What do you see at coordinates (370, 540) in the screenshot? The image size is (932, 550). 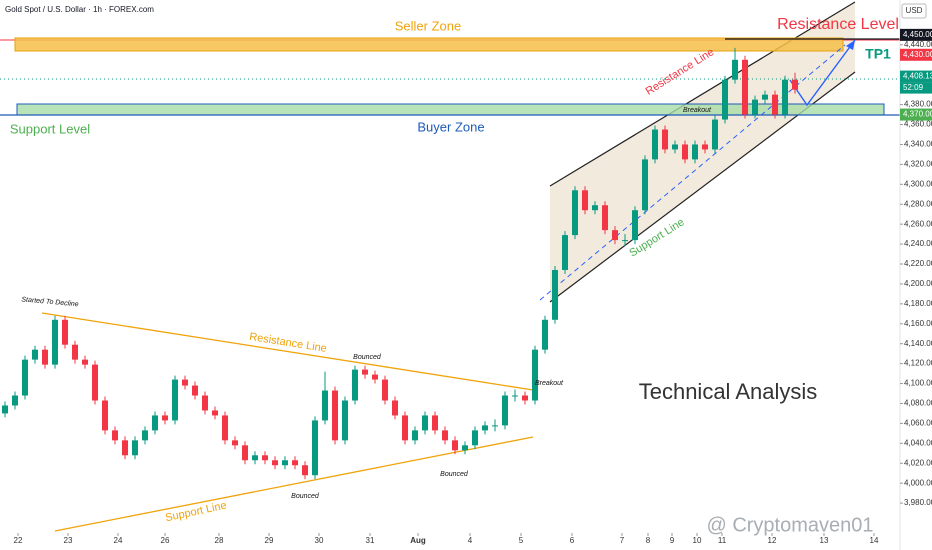 I see `x-tick-label: 31` at bounding box center [370, 540].